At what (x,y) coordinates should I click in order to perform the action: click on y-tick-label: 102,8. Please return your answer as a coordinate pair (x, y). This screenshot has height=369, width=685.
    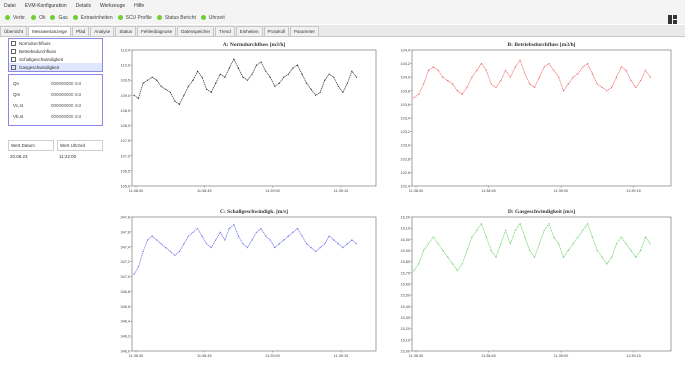
    Looking at the image, I should click on (405, 159).